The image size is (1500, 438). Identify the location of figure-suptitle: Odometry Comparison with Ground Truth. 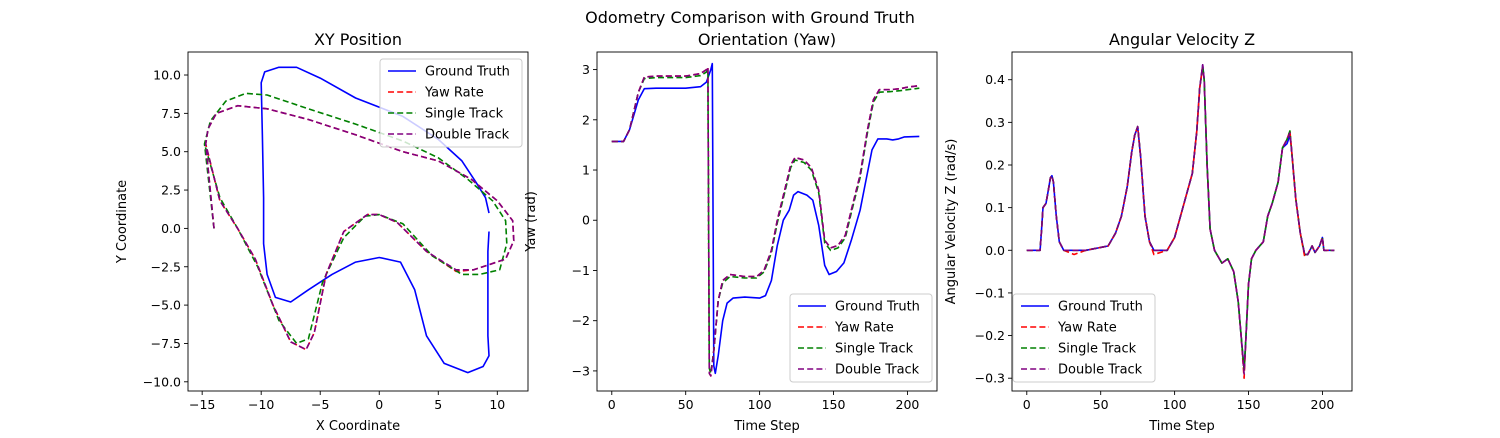
(750, 17).